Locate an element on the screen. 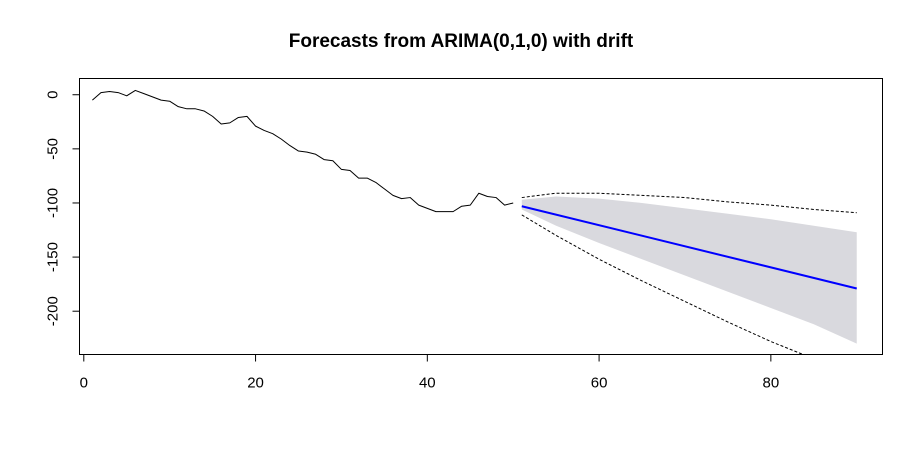  chart-title: Forecasts from ARIMA(0,1,0) with drift is located at coordinates (461, 41).